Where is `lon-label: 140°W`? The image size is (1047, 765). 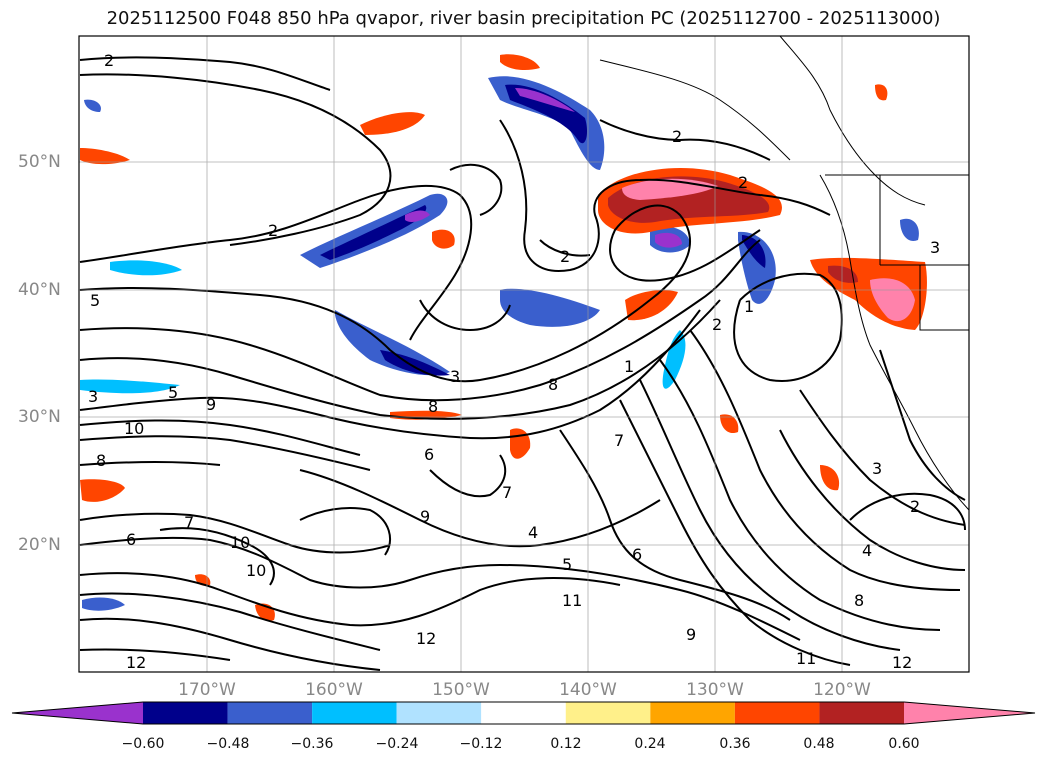
lon-label: 140°W is located at coordinates (588, 690).